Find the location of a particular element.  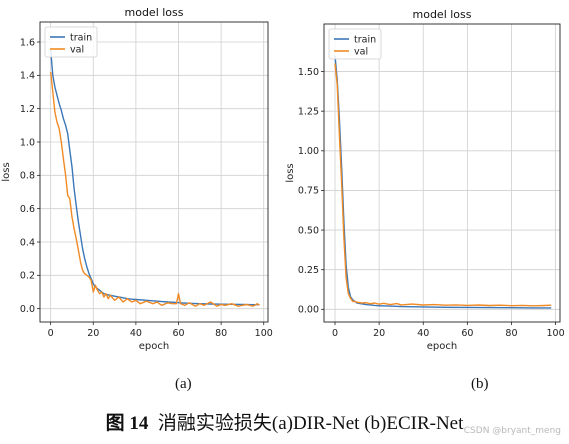

y-tick-label: 1.2 is located at coordinates (27, 109).